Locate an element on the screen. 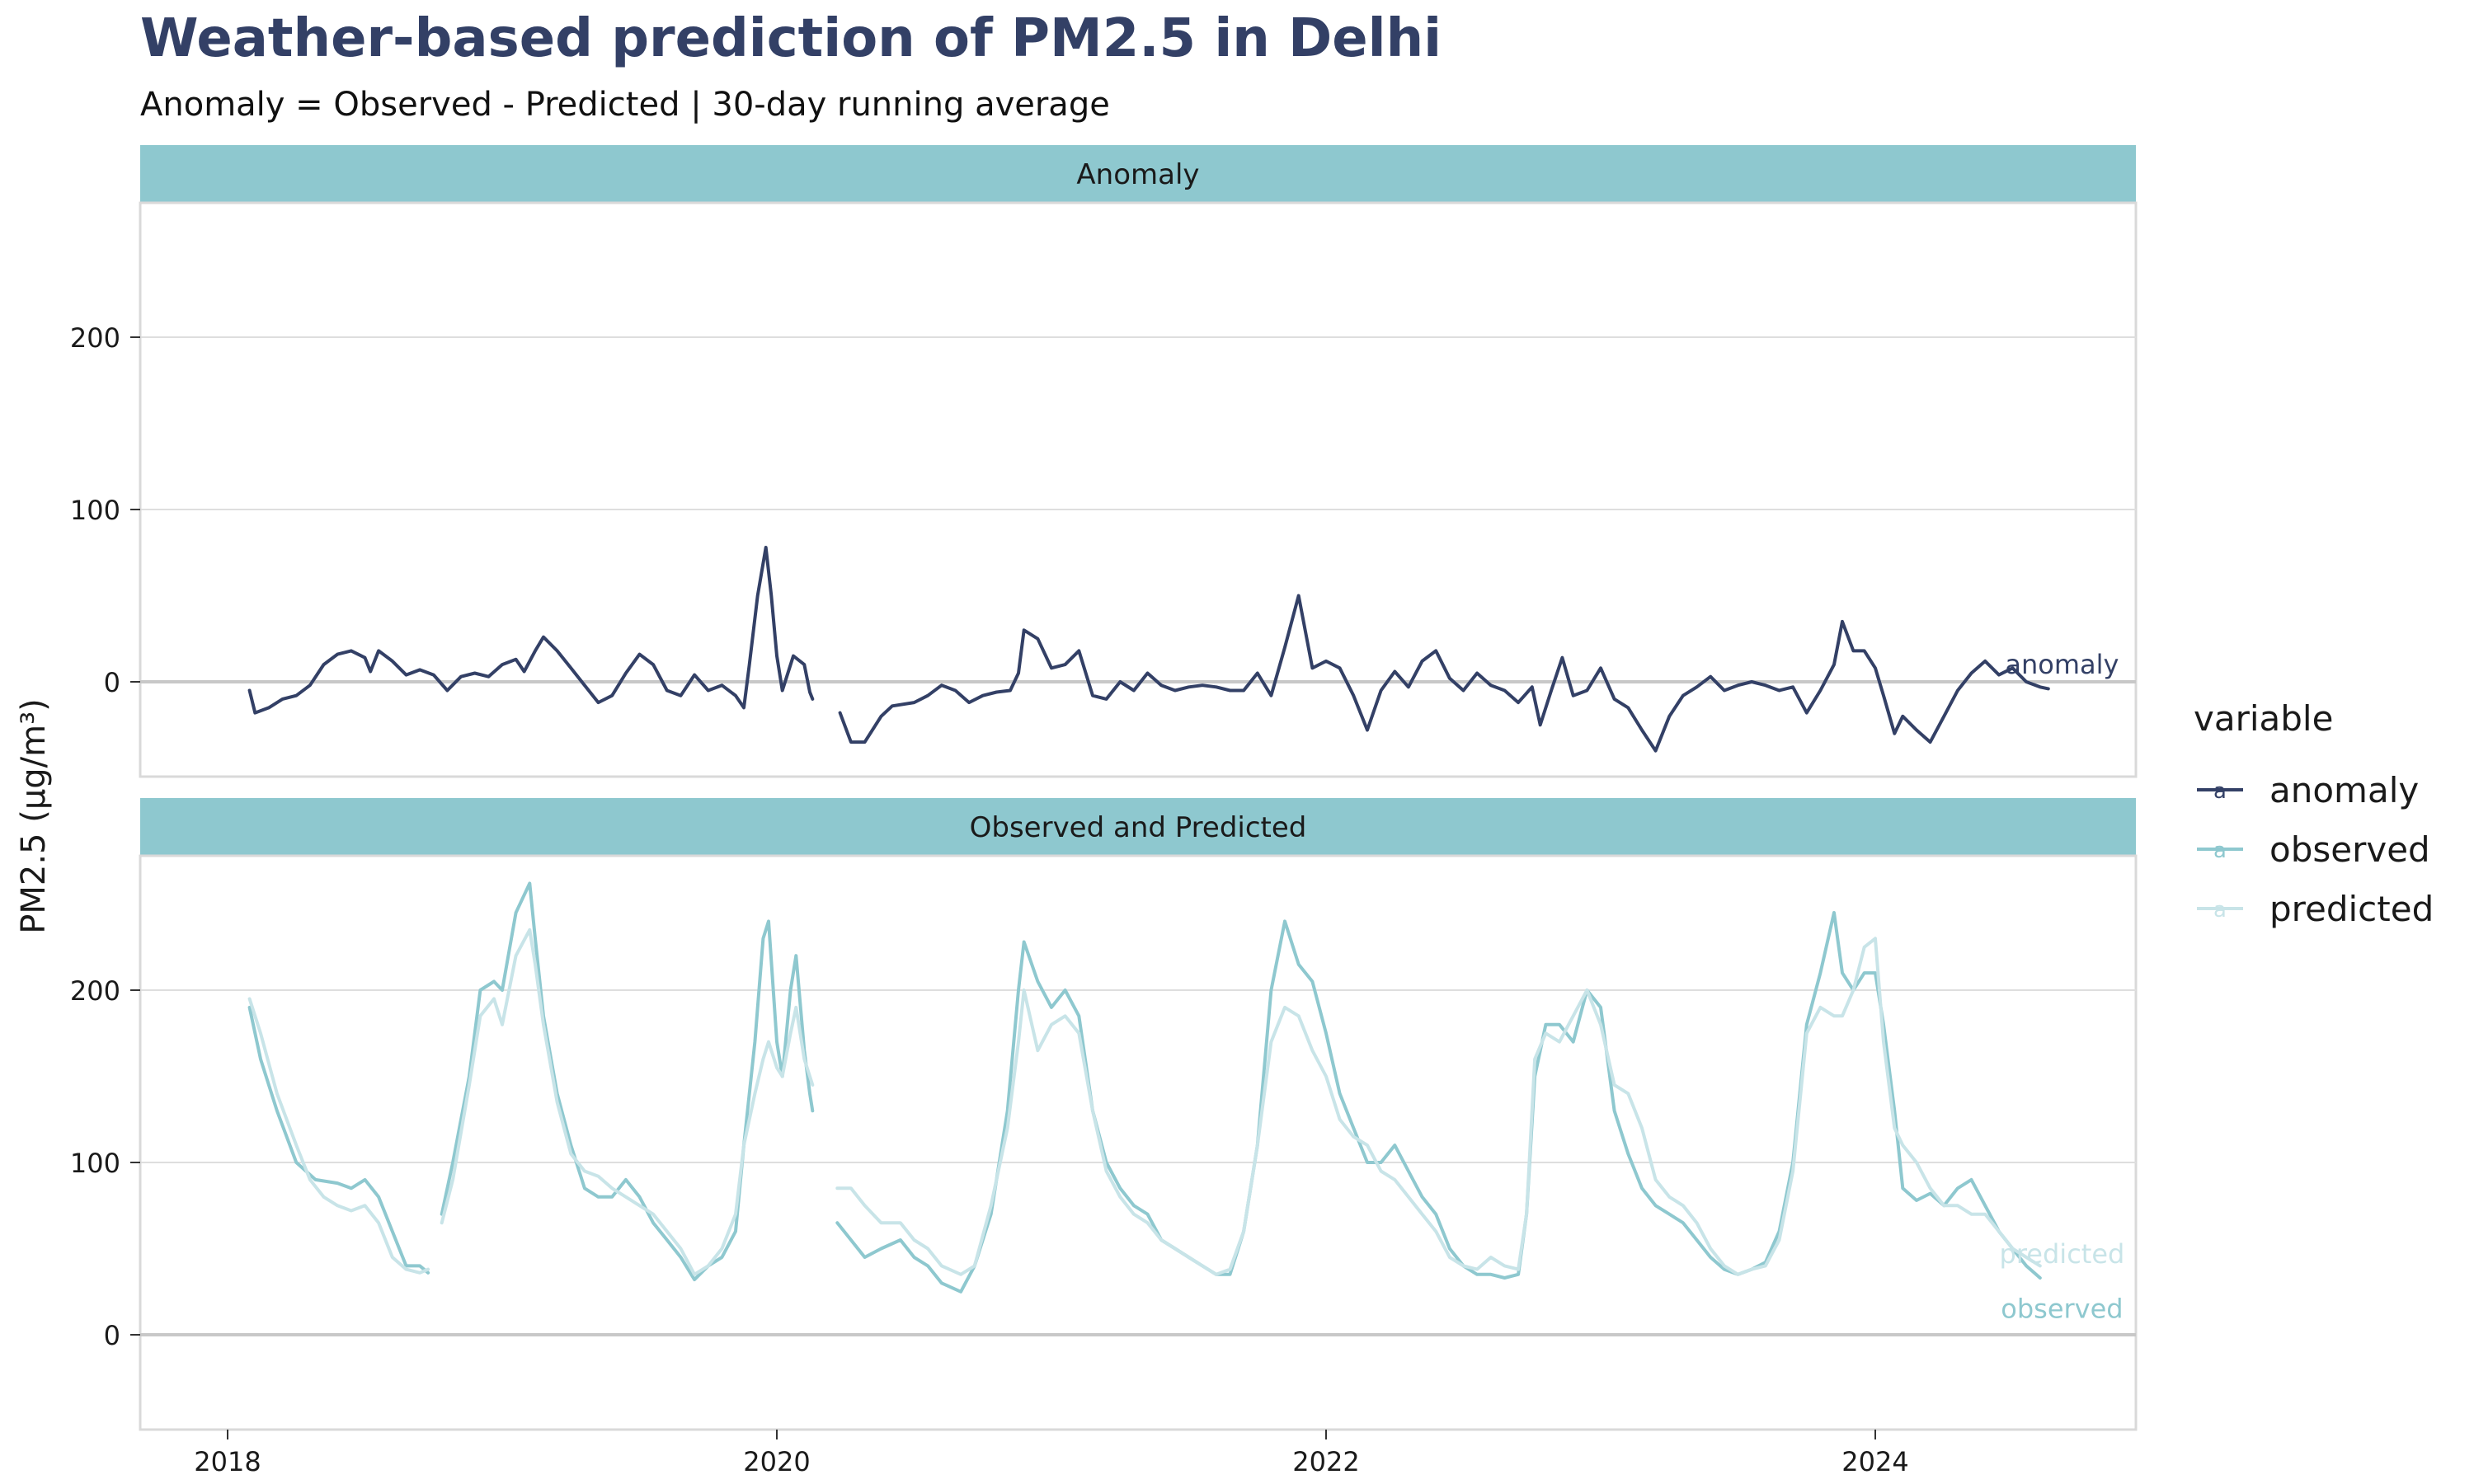 Image resolution: width=2474 pixels, height=1484 pixels. x-tick-label: 2020 is located at coordinates (776, 1461).